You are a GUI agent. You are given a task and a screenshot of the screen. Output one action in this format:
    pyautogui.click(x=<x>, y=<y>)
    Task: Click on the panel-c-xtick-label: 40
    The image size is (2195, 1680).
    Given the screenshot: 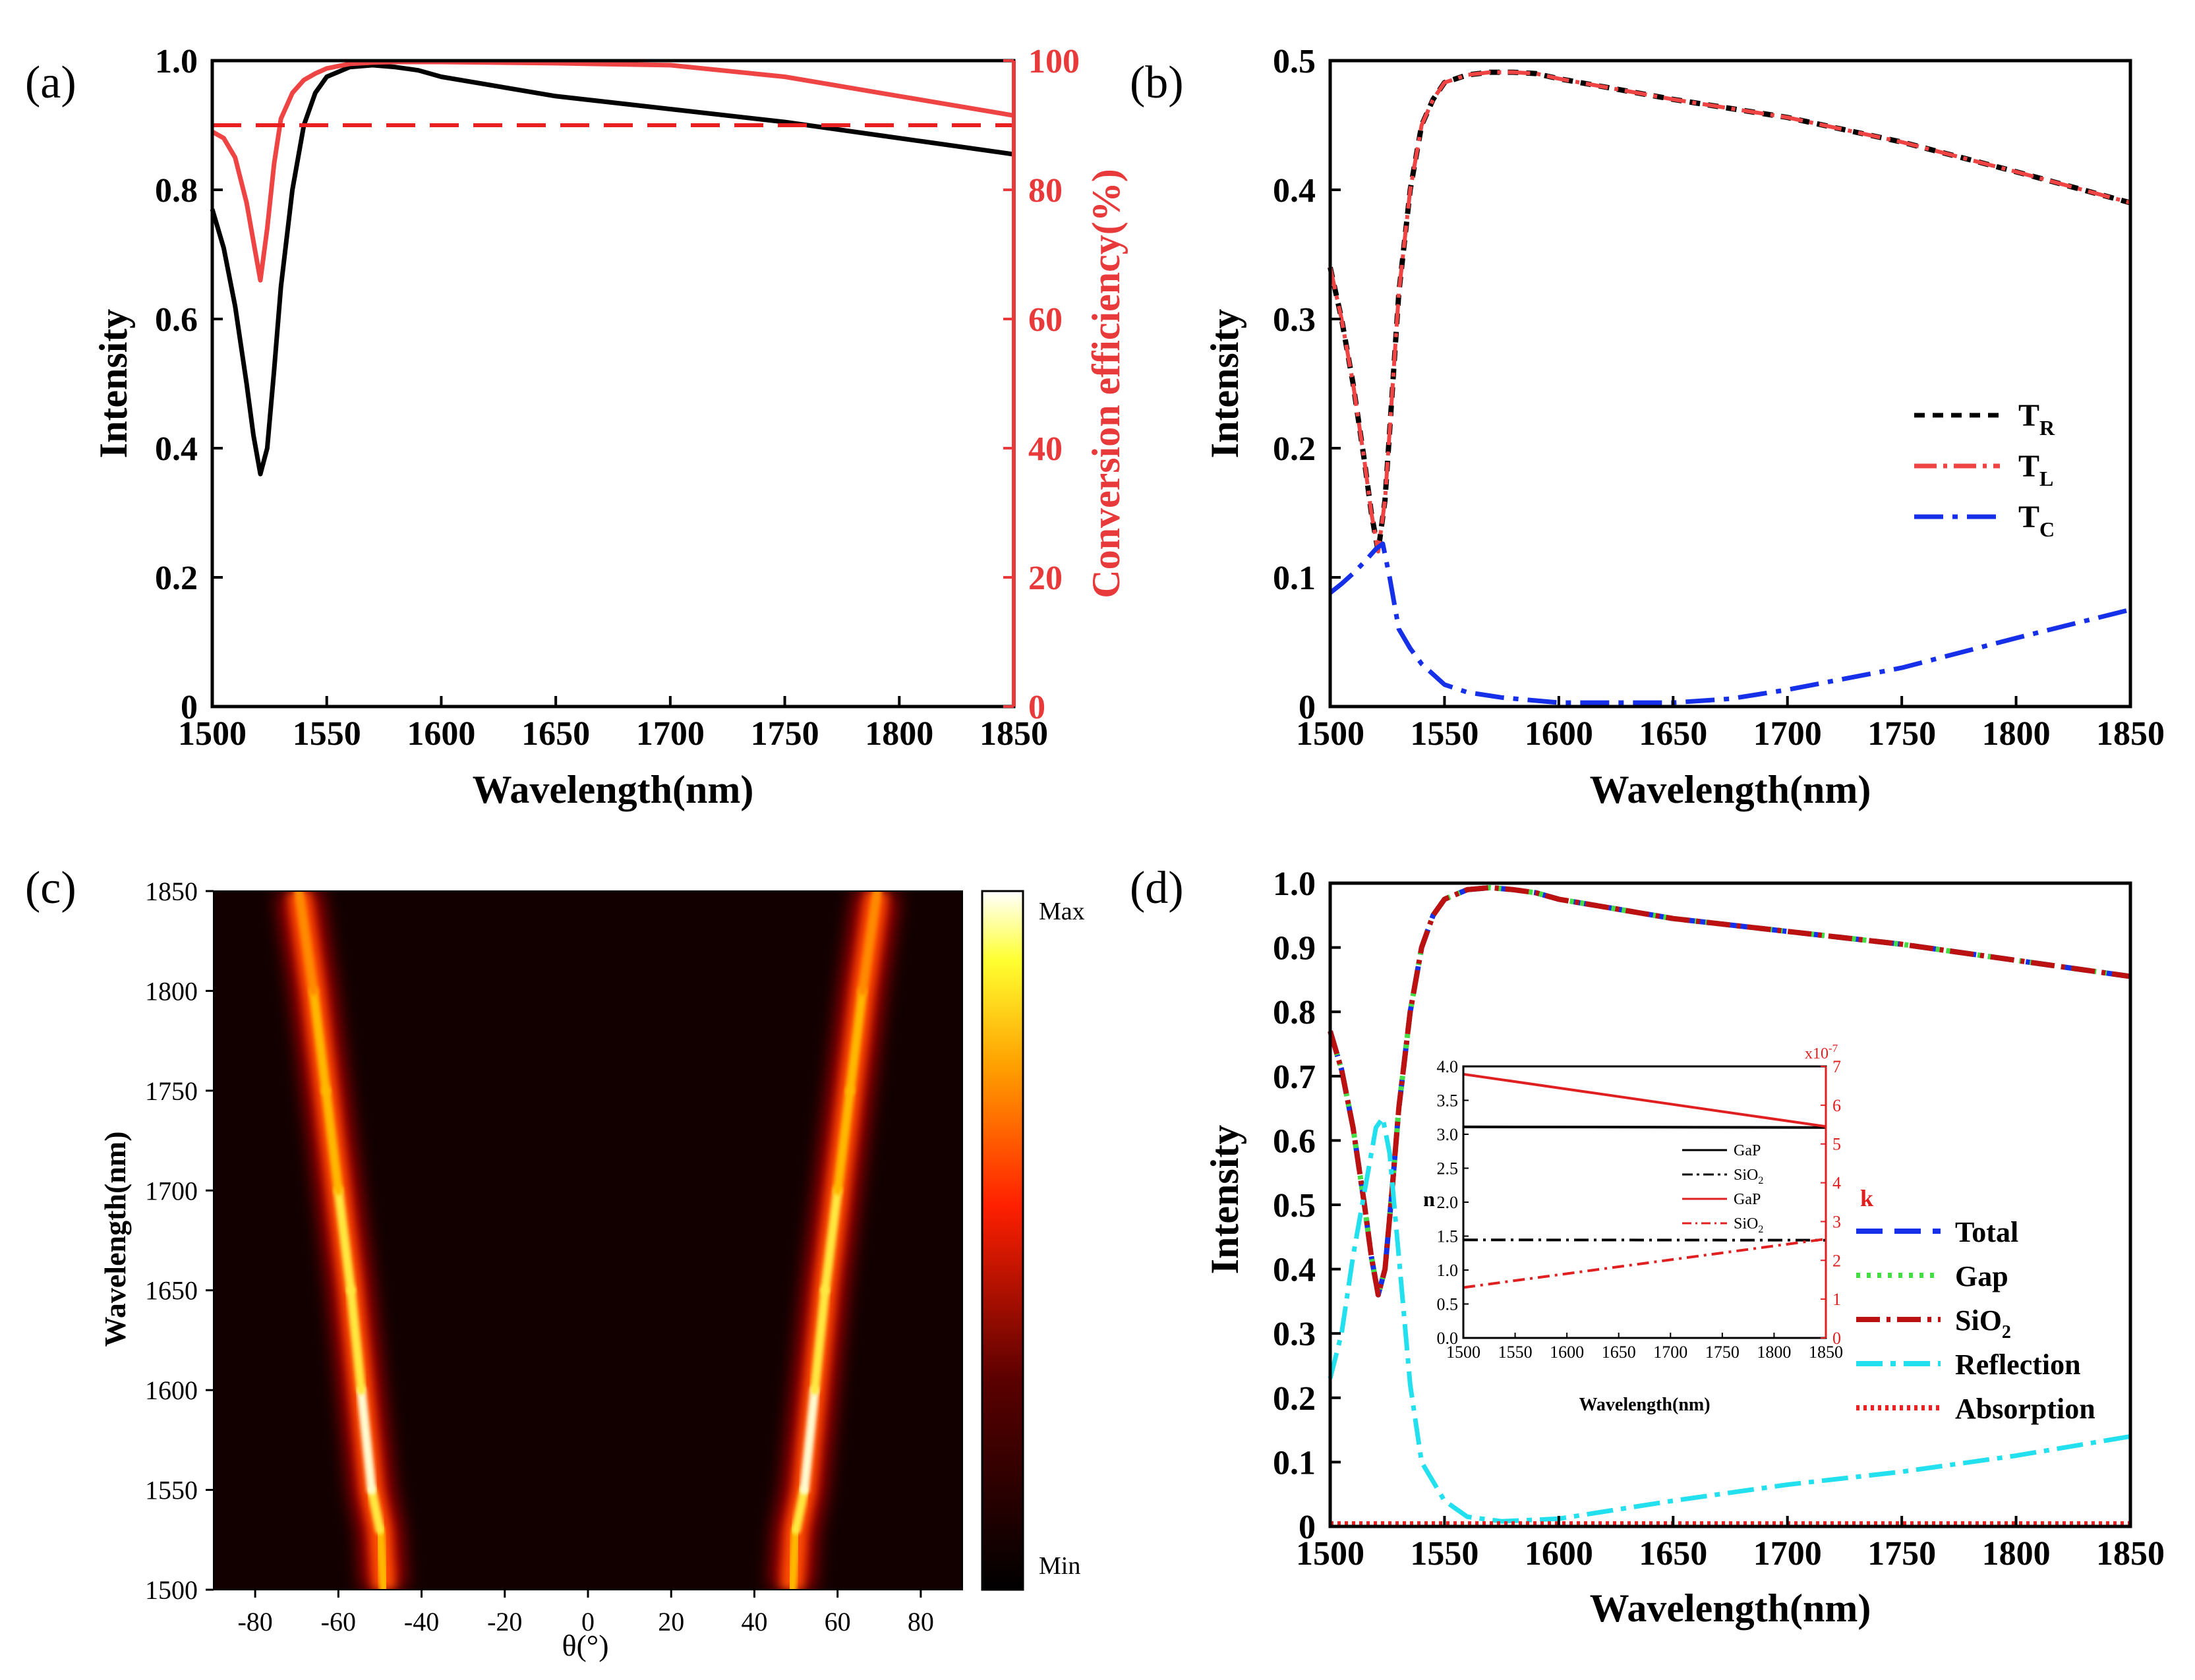 What is the action you would take?
    pyautogui.click(x=754, y=1622)
    